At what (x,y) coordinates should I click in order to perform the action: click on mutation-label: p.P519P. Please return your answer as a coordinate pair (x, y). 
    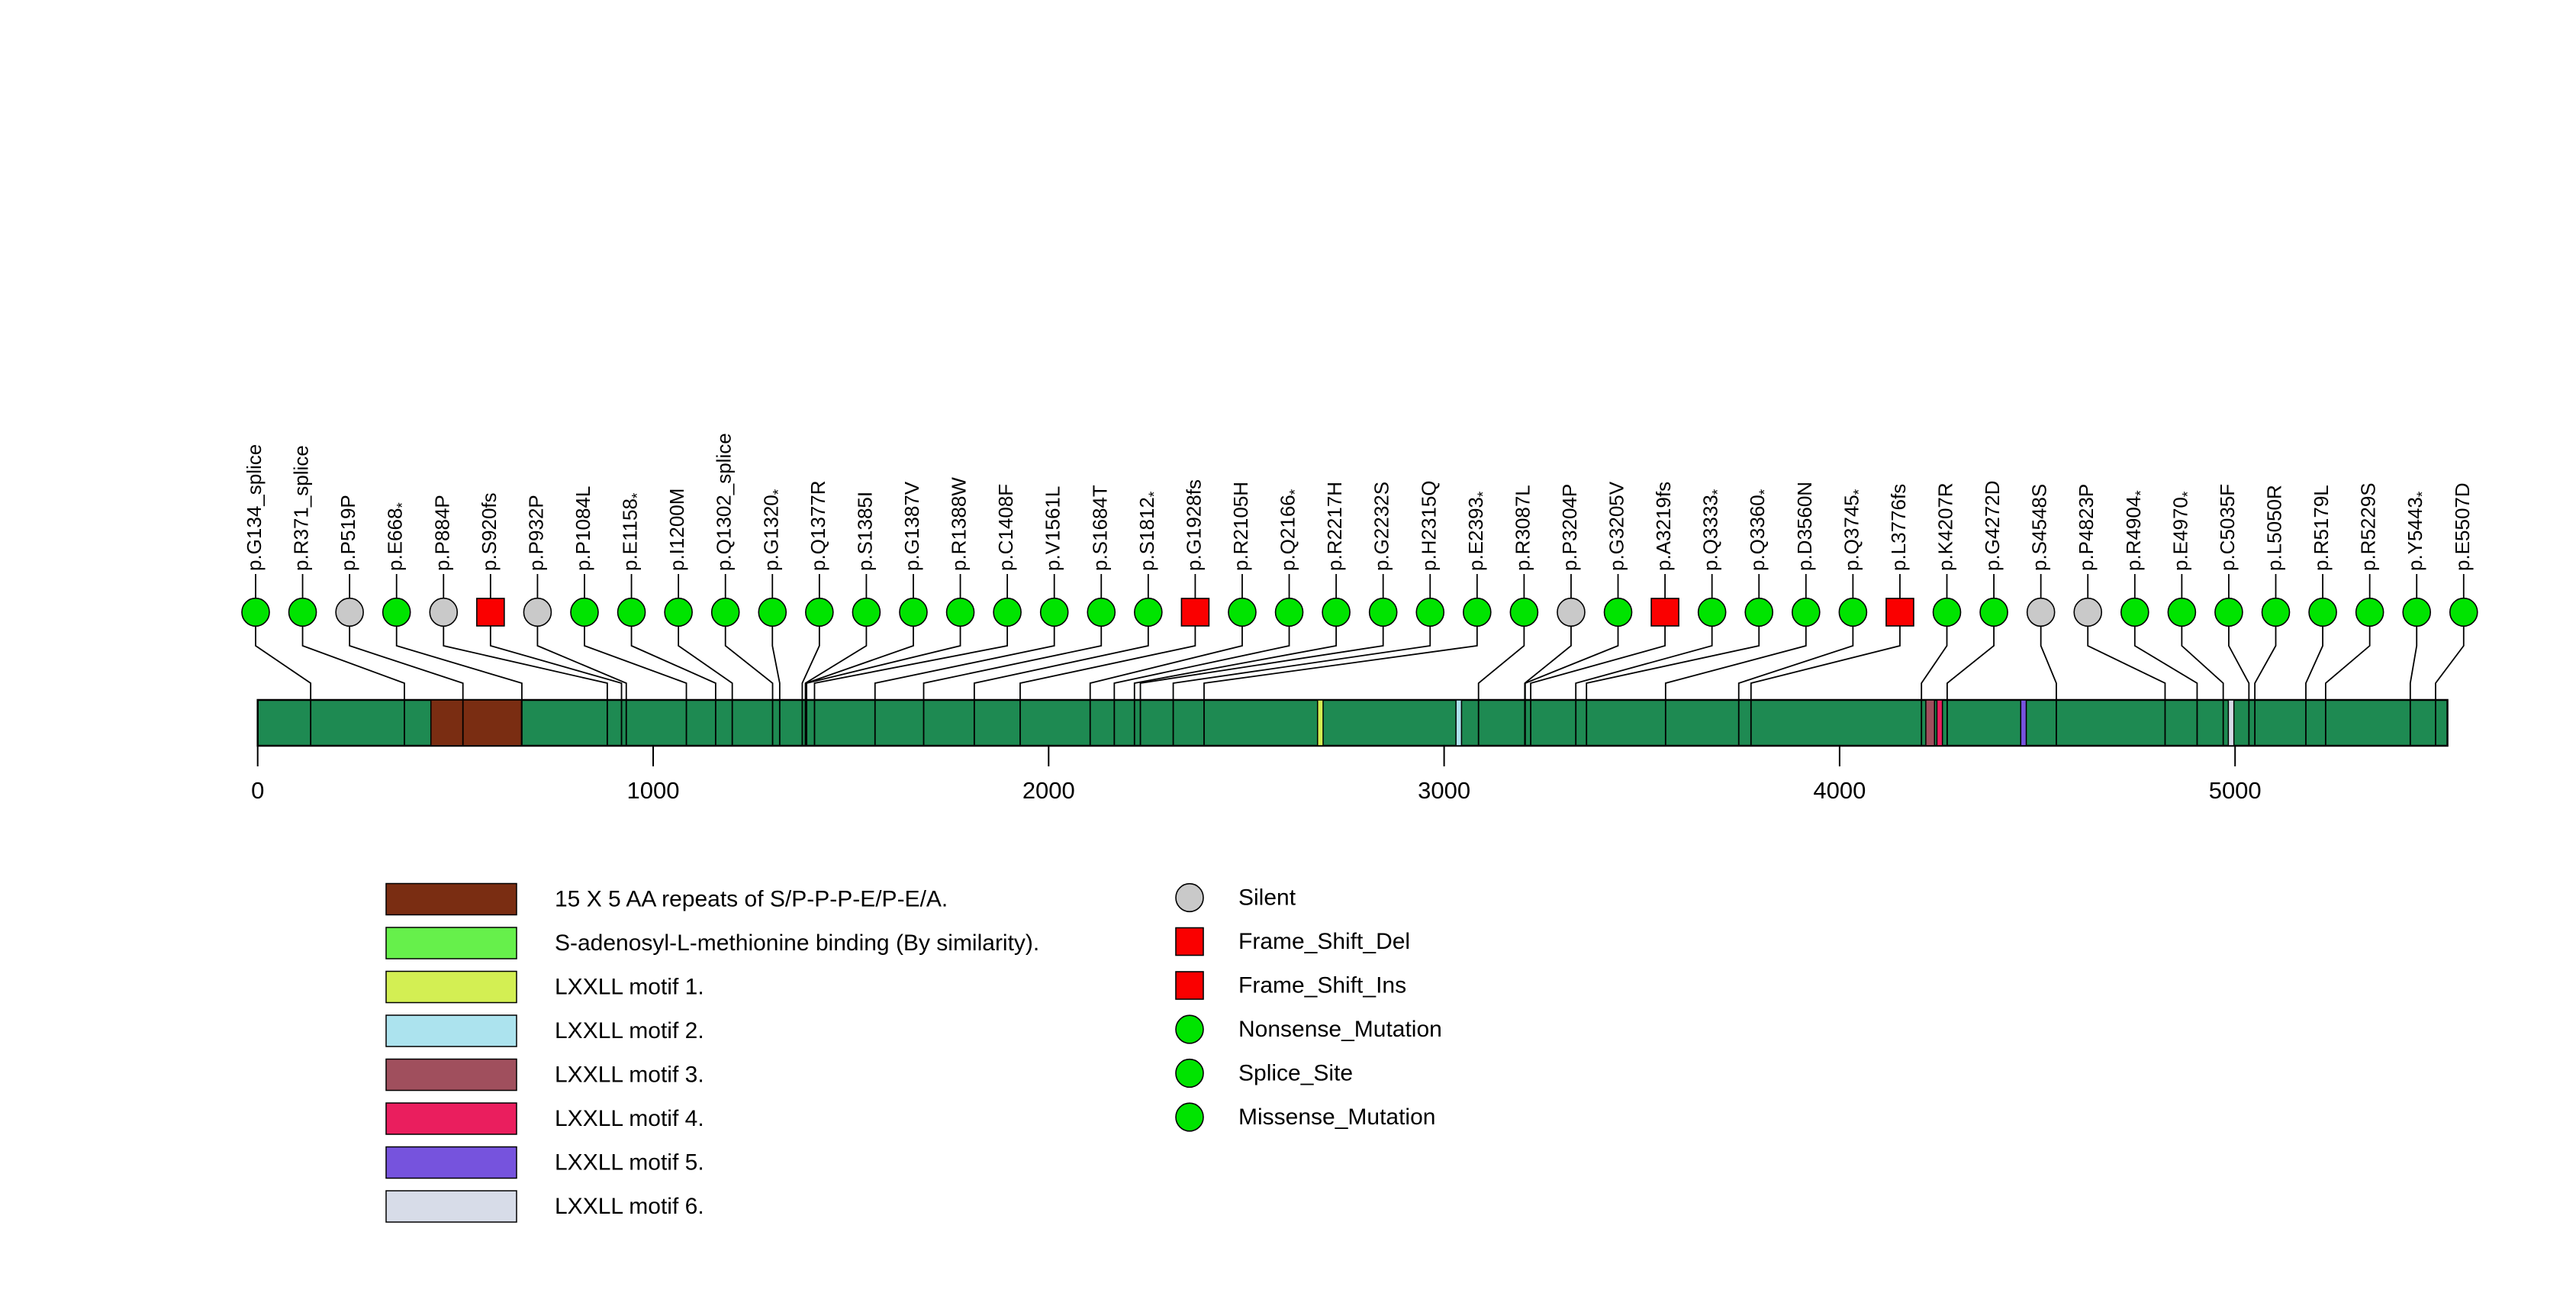
    Looking at the image, I should click on (347, 533).